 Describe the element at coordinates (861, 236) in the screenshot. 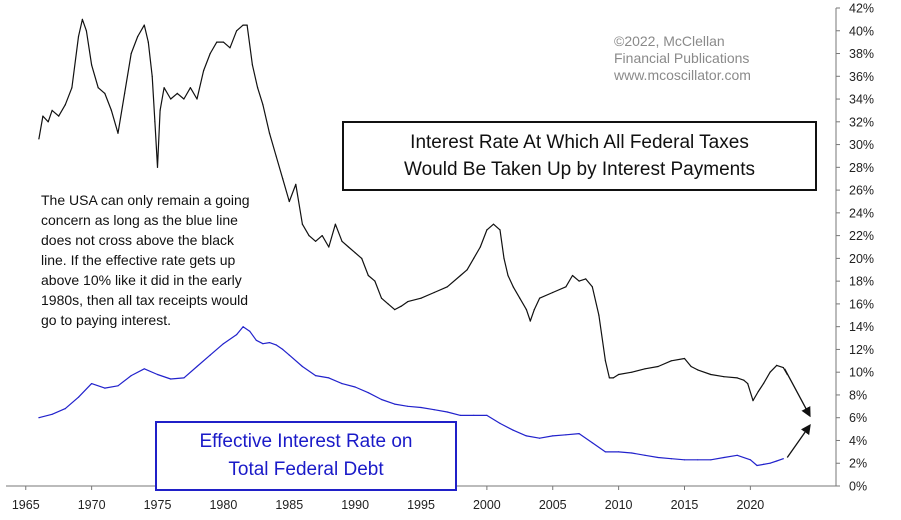

I see `y-tick-label: 22%` at that location.